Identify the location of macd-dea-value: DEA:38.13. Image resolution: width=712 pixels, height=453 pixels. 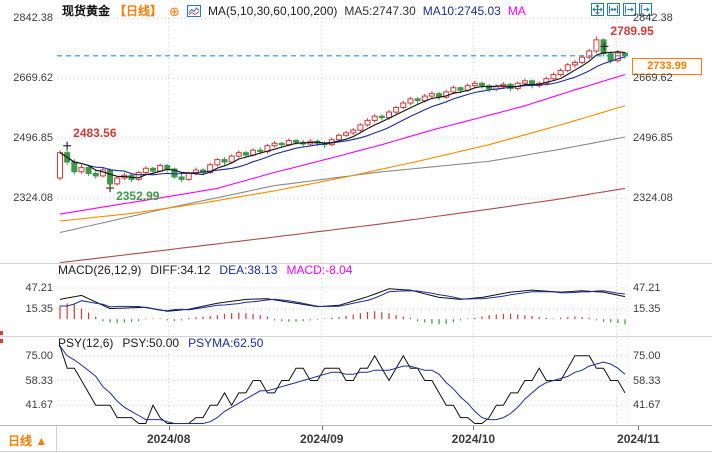
(248, 270).